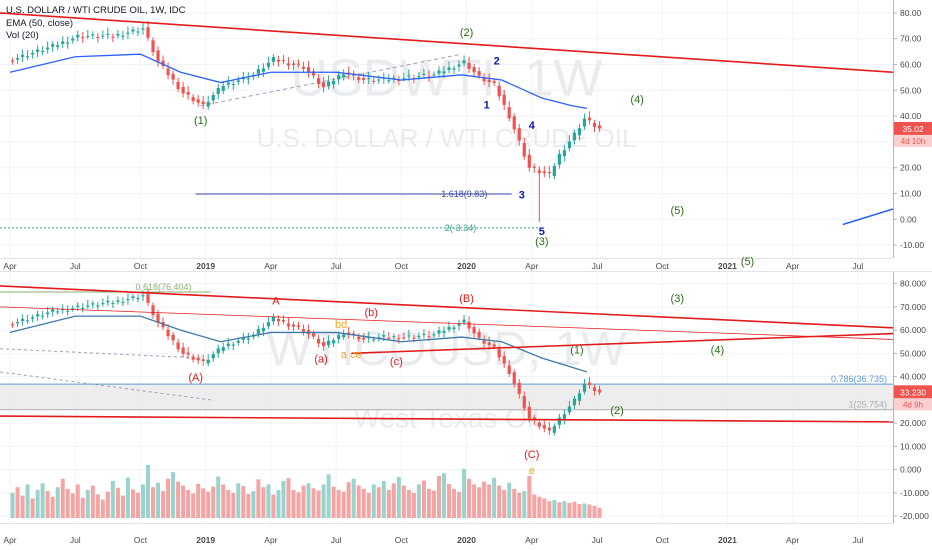 The width and height of the screenshot is (932, 550). Describe the element at coordinates (336, 266) in the screenshot. I see `time-axis-label: Jul` at that location.